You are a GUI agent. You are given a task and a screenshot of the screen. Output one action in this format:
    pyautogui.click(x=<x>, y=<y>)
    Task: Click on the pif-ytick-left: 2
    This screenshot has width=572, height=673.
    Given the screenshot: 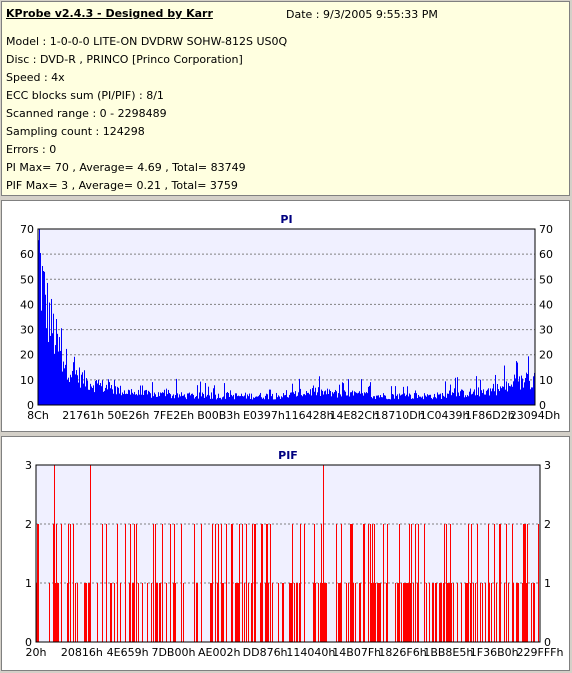 What is the action you would take?
    pyautogui.click(x=28, y=524)
    